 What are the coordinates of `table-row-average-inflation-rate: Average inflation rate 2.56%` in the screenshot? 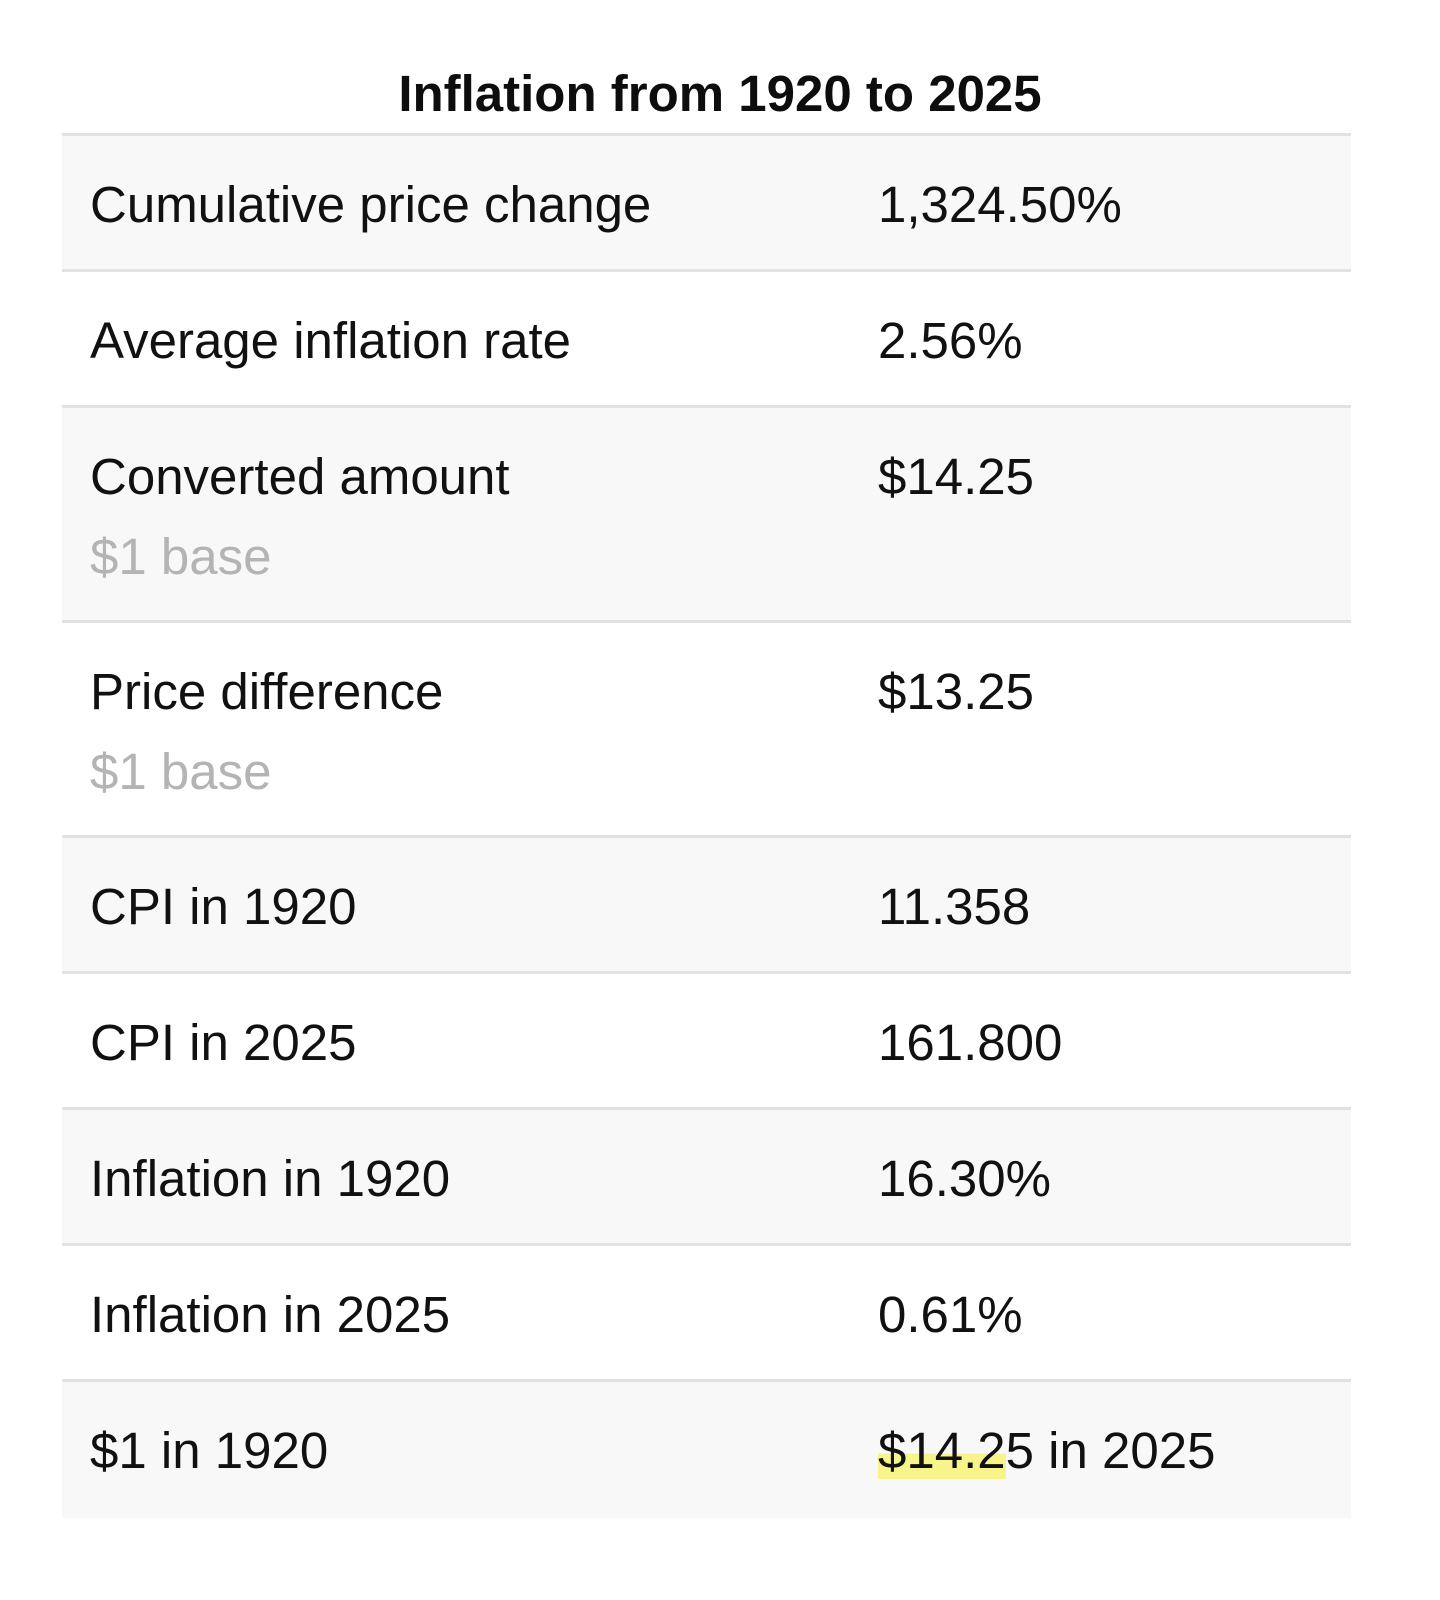 It's located at (706, 340).